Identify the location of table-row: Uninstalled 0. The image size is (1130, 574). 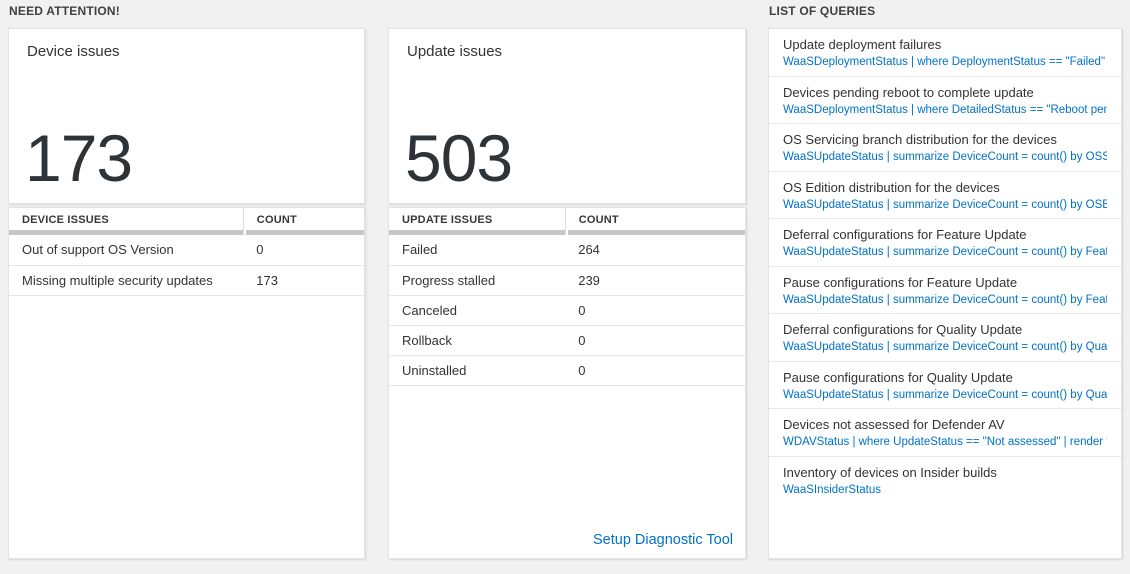
(567, 370).